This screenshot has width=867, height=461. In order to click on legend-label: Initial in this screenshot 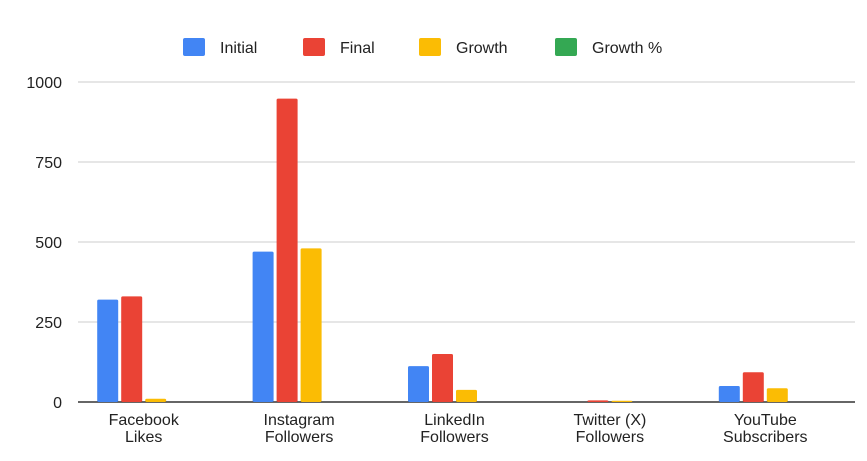, I will do `click(238, 48)`.